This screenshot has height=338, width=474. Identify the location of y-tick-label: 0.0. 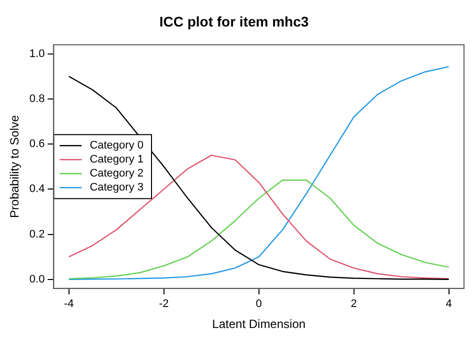
(37, 279).